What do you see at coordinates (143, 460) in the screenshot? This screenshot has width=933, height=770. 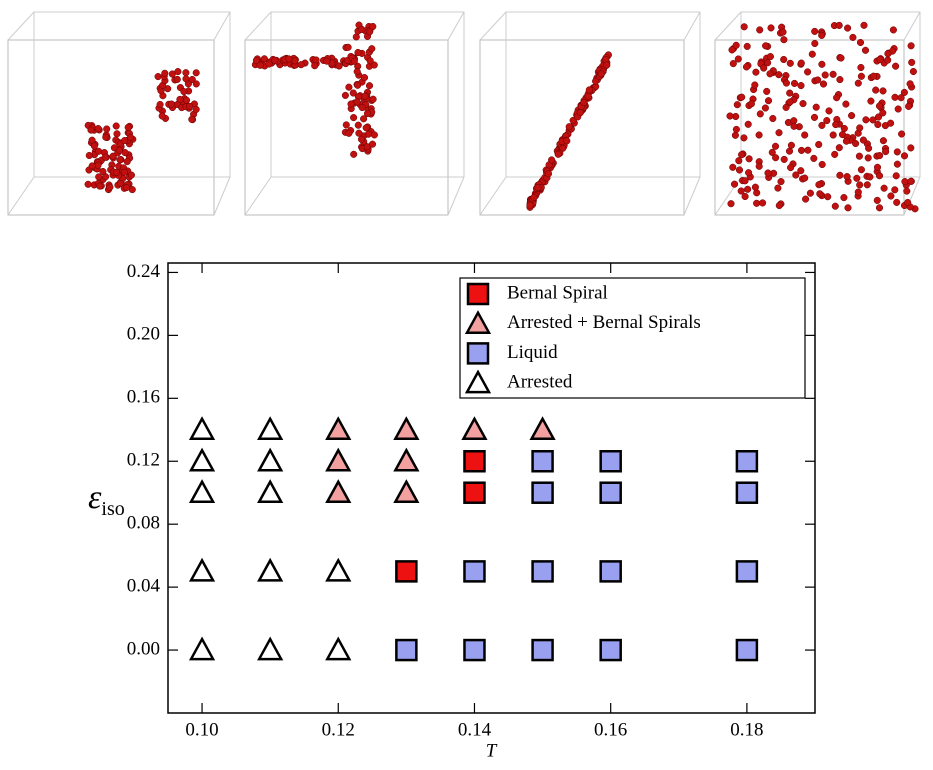 I see `y-tick-label: 0.12` at bounding box center [143, 460].